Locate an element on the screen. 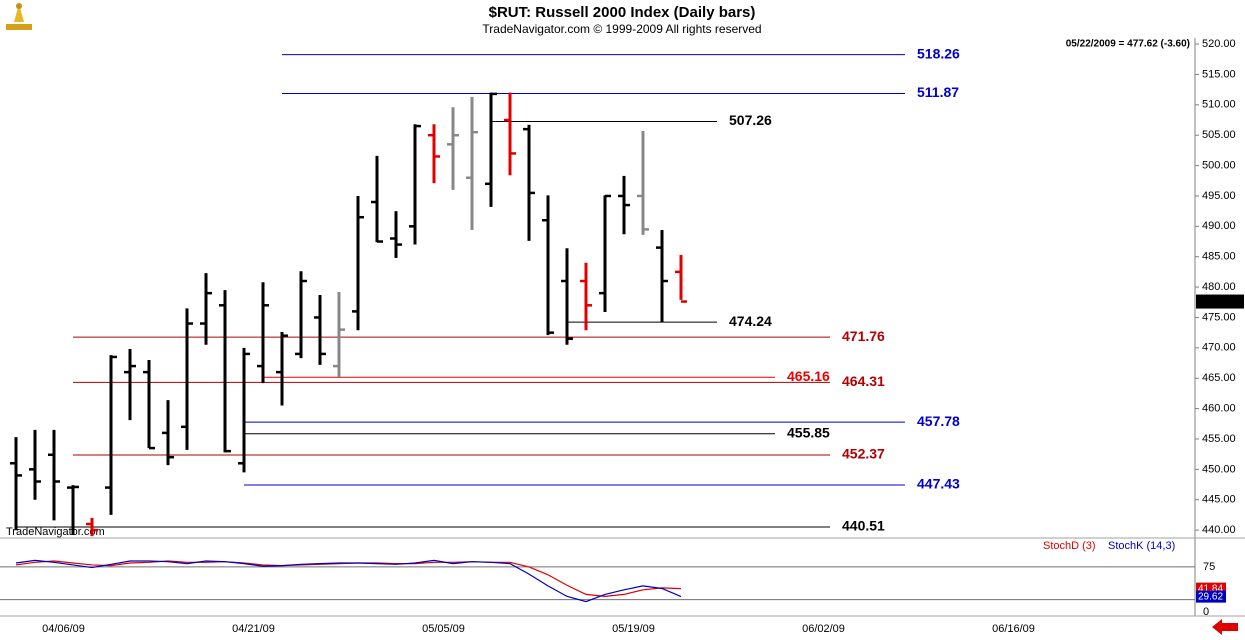 The height and width of the screenshot is (640, 1245). y-tick-label: 470.00 is located at coordinates (1219, 348).